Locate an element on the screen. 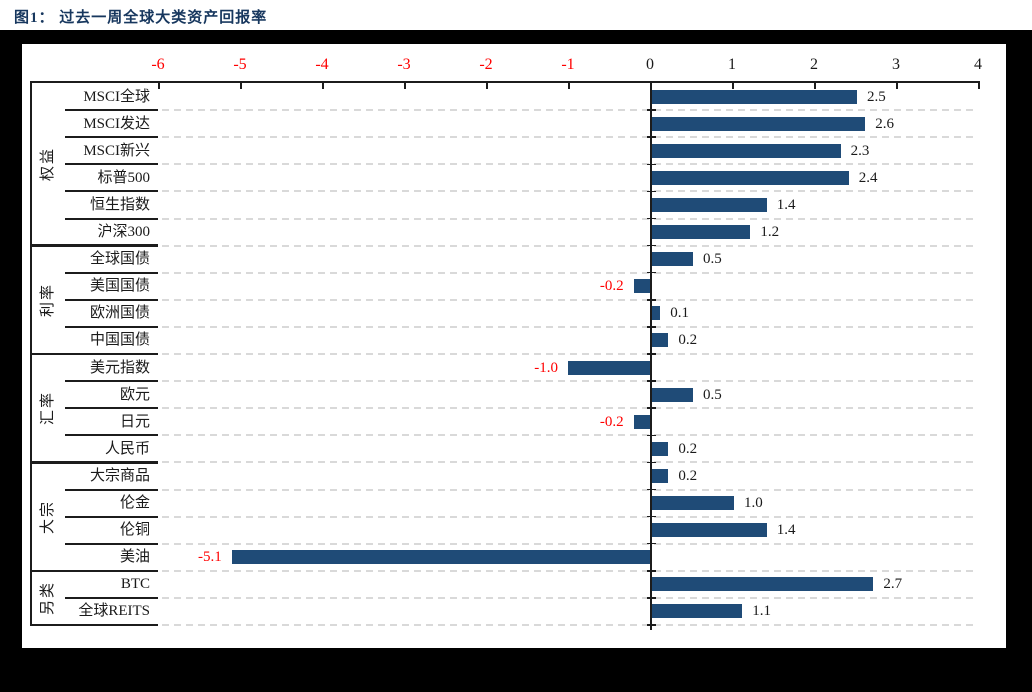 This screenshot has height=692, width=1032. x-tick-label: -1 is located at coordinates (568, 64).